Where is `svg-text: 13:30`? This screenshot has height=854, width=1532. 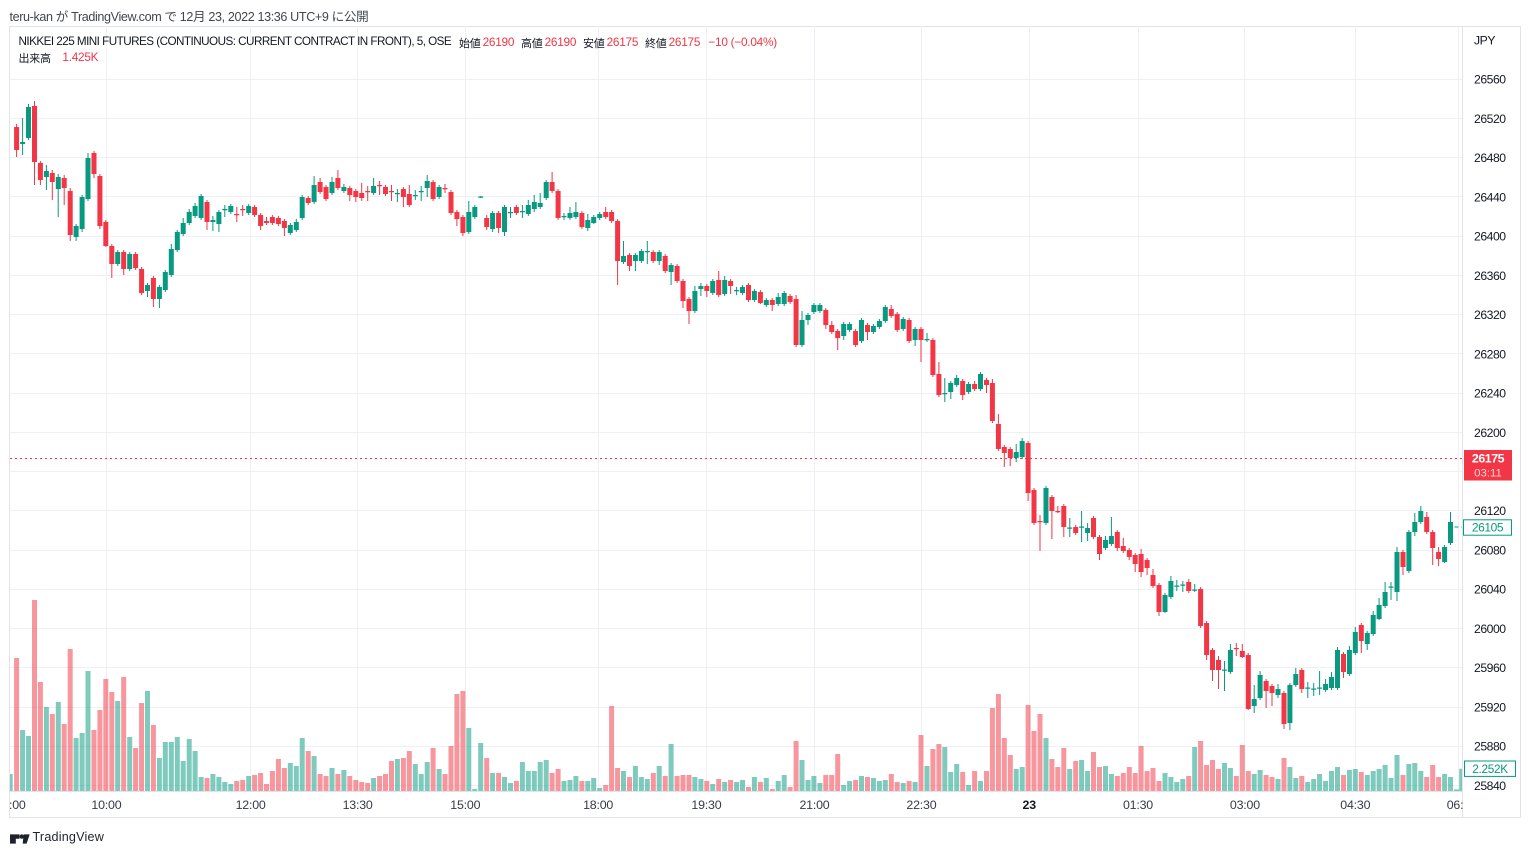 svg-text: 13:30 is located at coordinates (358, 805).